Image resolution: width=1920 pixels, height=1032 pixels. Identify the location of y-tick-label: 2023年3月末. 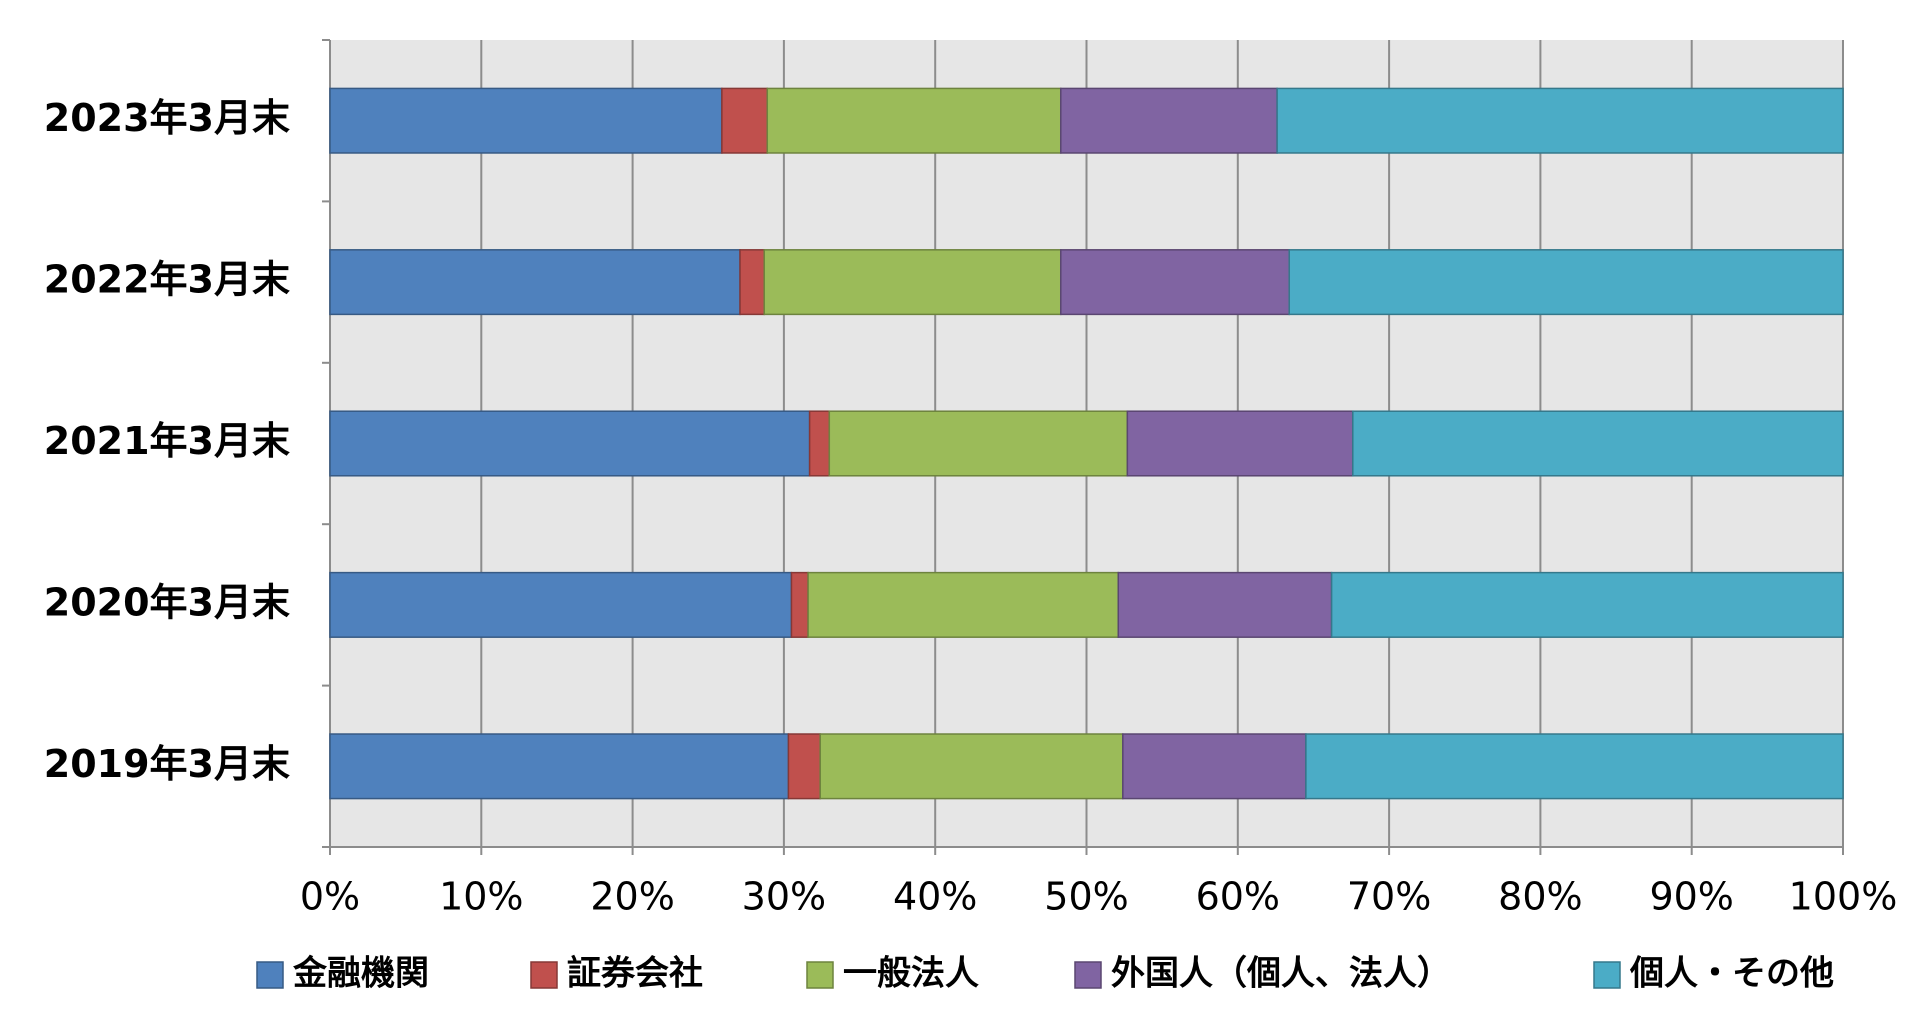
(167, 118).